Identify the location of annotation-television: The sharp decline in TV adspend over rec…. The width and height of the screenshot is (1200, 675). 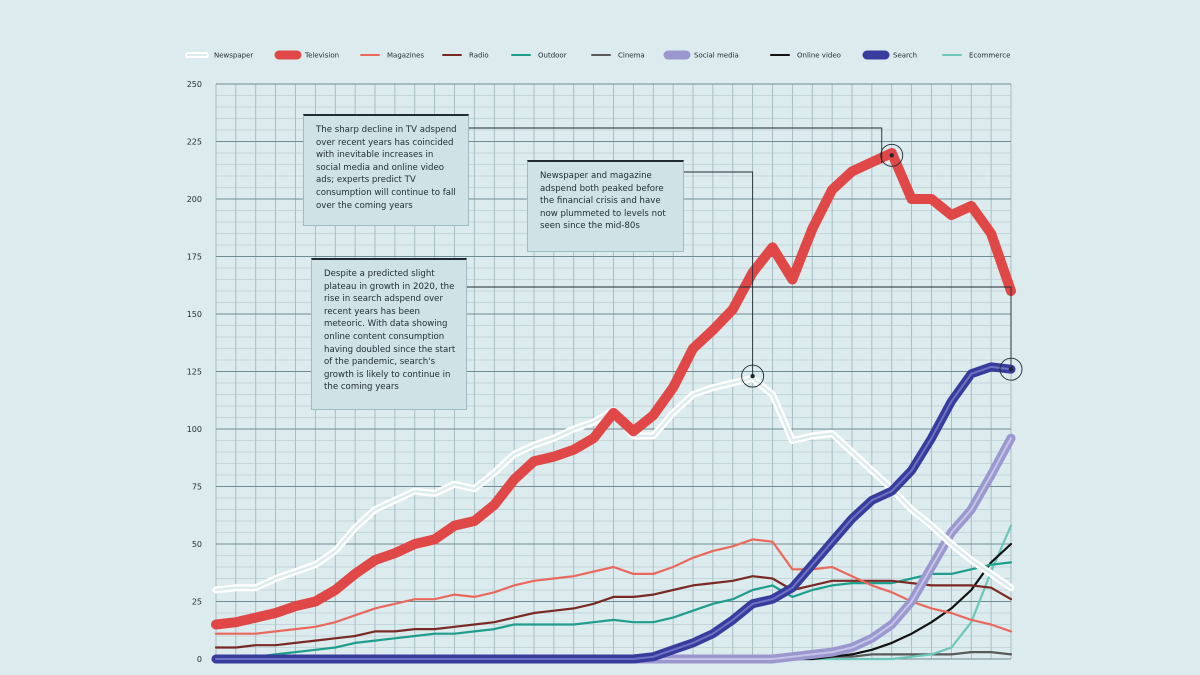
(386, 170).